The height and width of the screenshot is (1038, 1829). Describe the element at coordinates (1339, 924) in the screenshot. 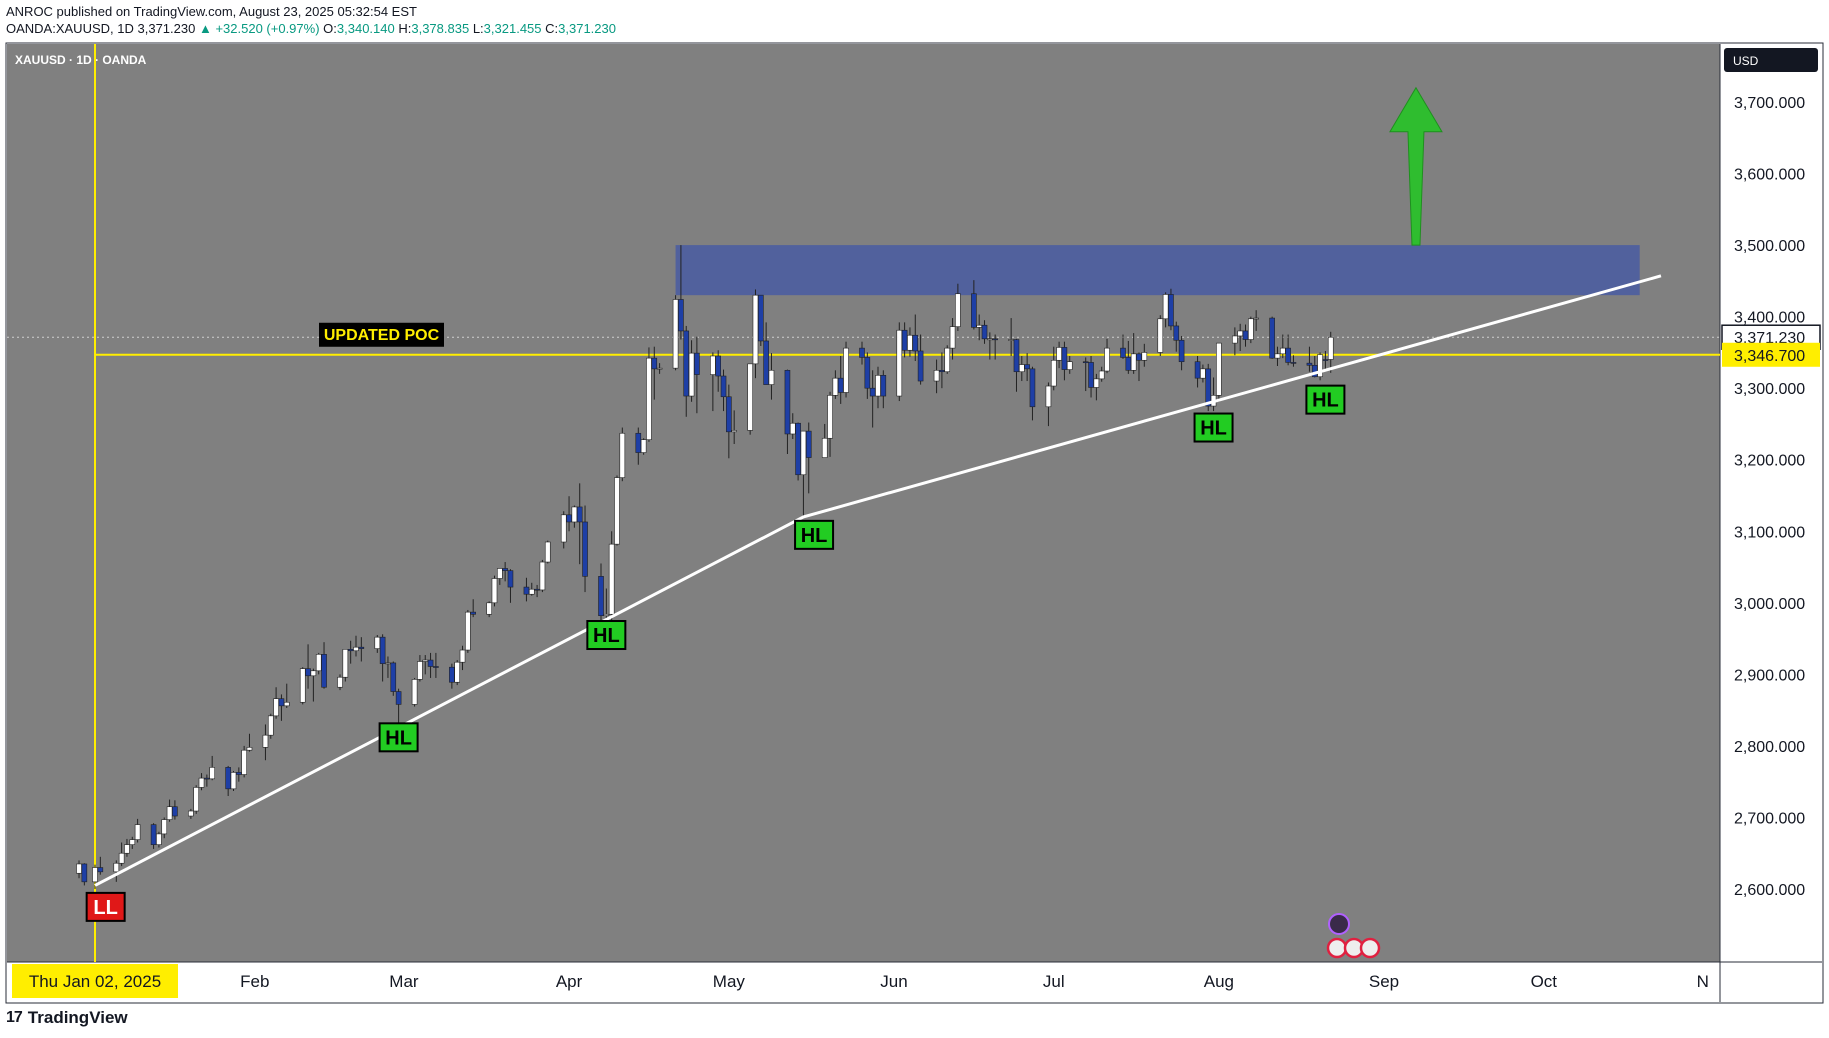

I see `event-flash-icon` at that location.